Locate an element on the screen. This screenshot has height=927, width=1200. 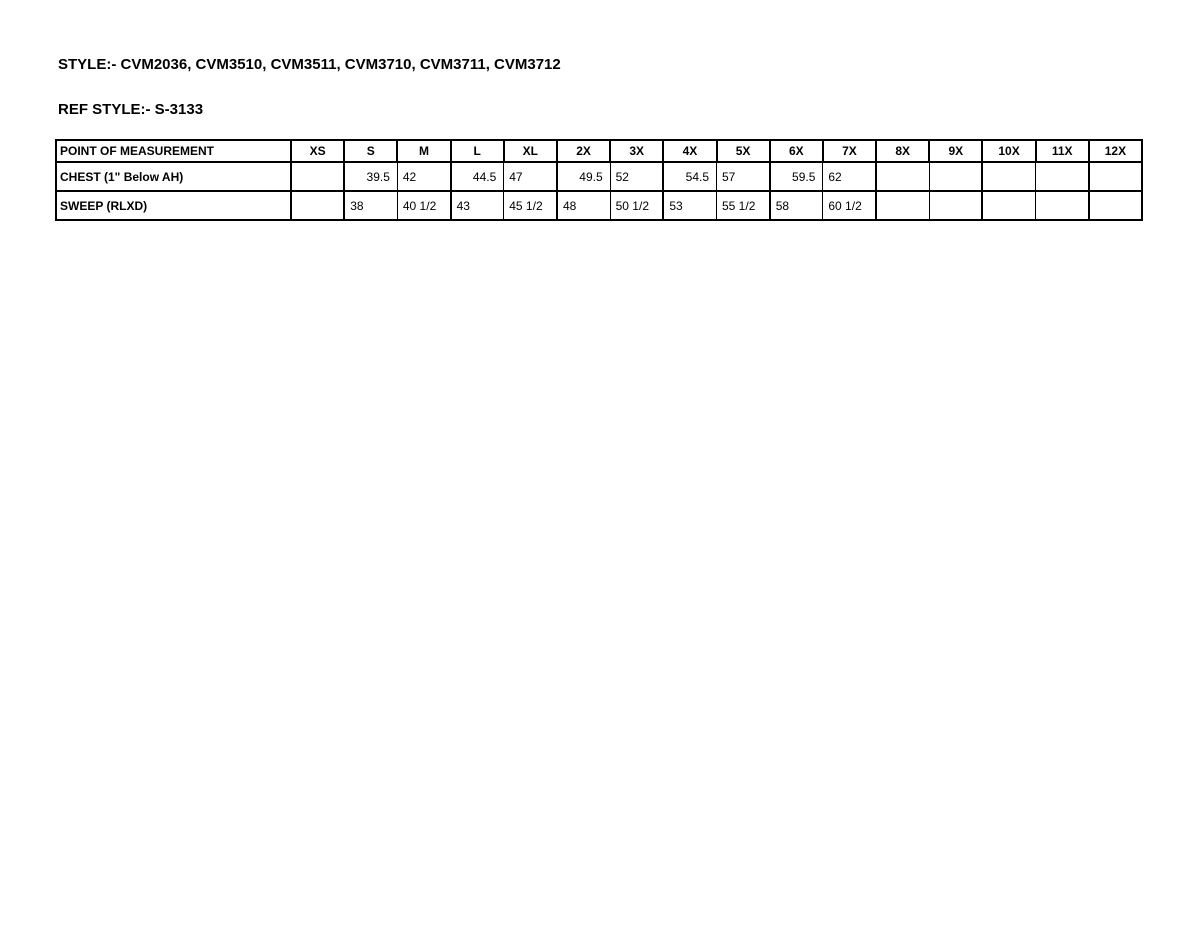
measurement-cell: 47 is located at coordinates (530, 176).